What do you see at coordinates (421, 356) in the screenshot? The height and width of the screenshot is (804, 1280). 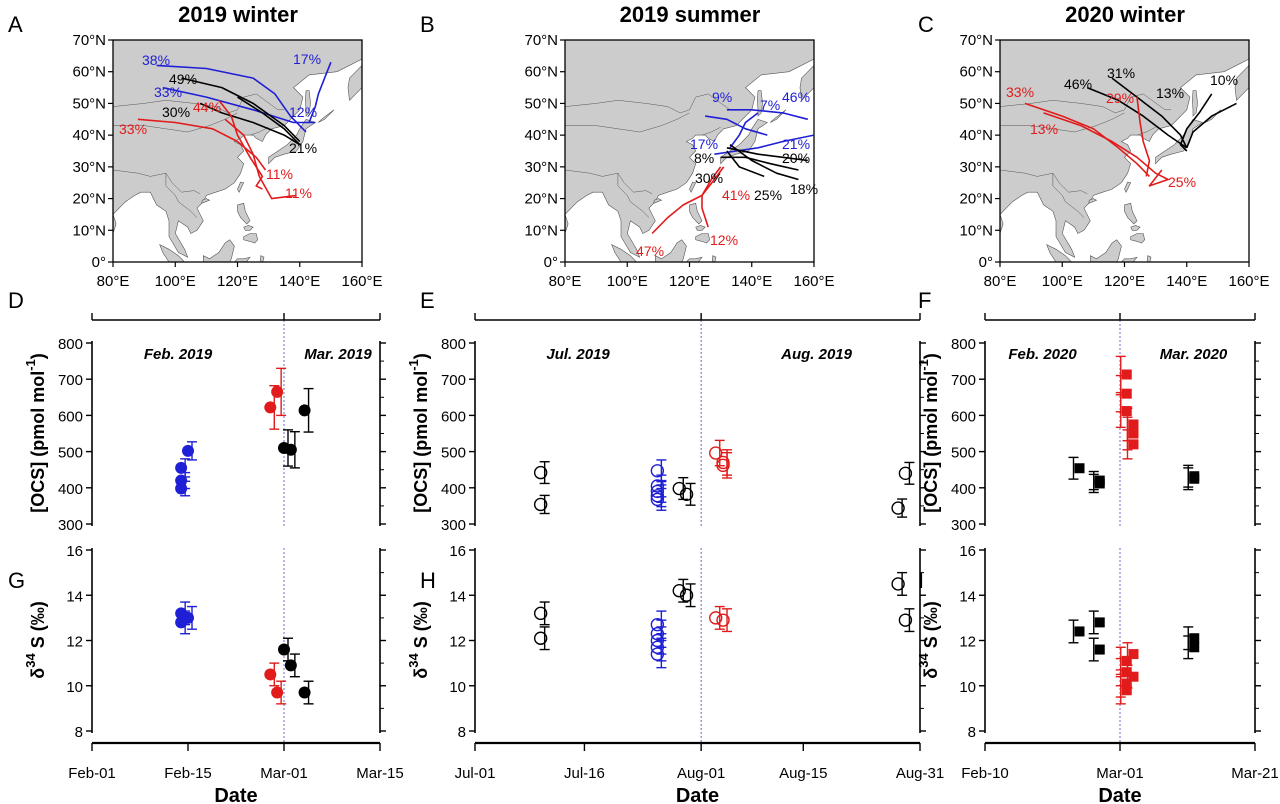 I see `ocs-label-close: )` at bounding box center [421, 356].